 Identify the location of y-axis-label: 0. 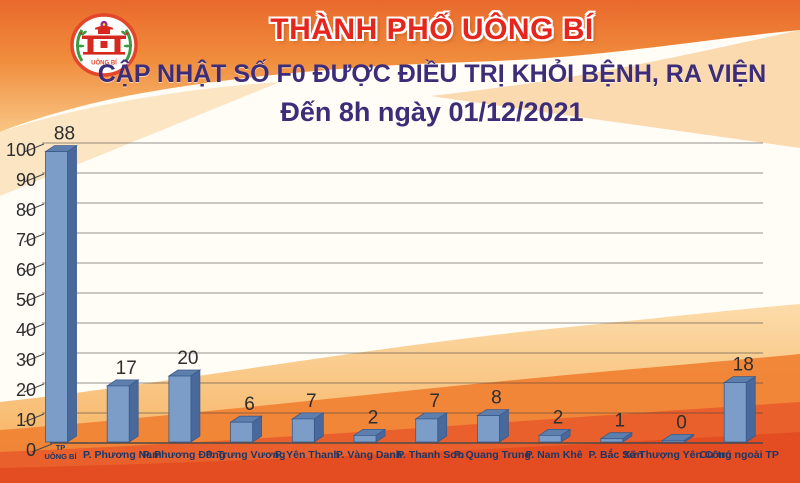
(31, 450).